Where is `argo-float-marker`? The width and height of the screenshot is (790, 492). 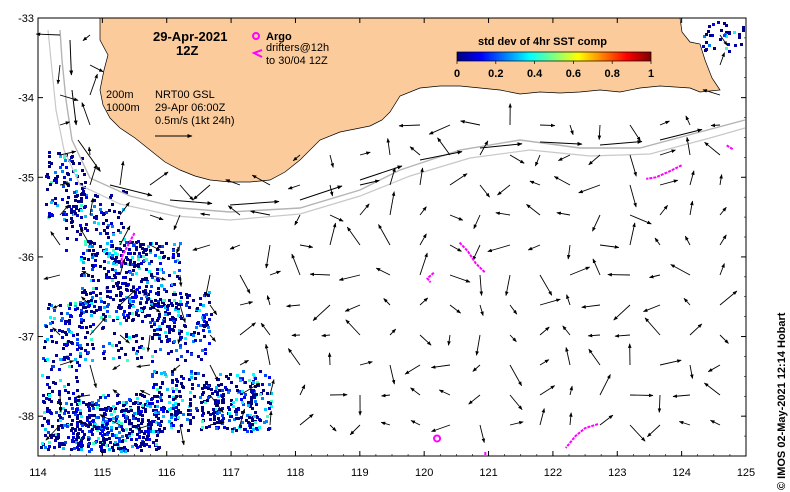 argo-float-marker is located at coordinates (437, 438).